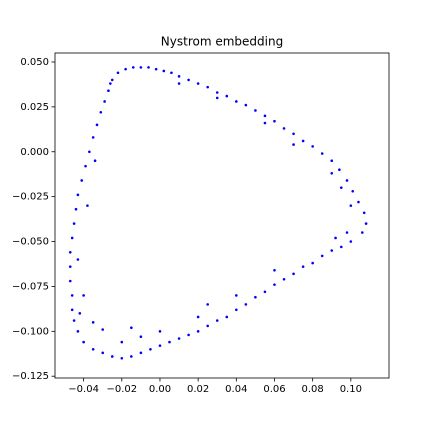 The width and height of the screenshot is (432, 432). Describe the element at coordinates (351, 389) in the screenshot. I see `x-tick-label: 0.10` at that location.